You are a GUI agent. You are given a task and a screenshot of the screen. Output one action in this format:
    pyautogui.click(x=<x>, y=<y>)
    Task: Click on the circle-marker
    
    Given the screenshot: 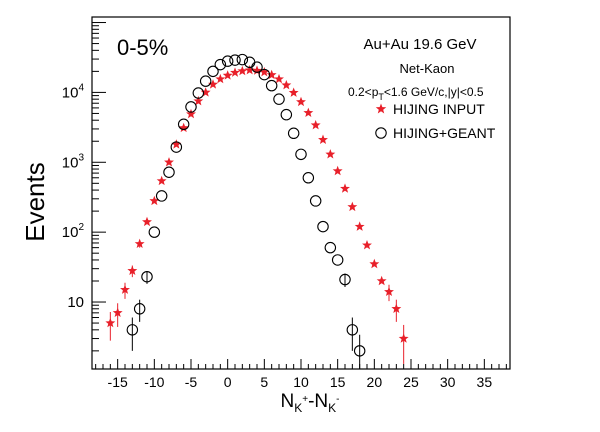 What is the action you would take?
    pyautogui.click(x=381, y=133)
    